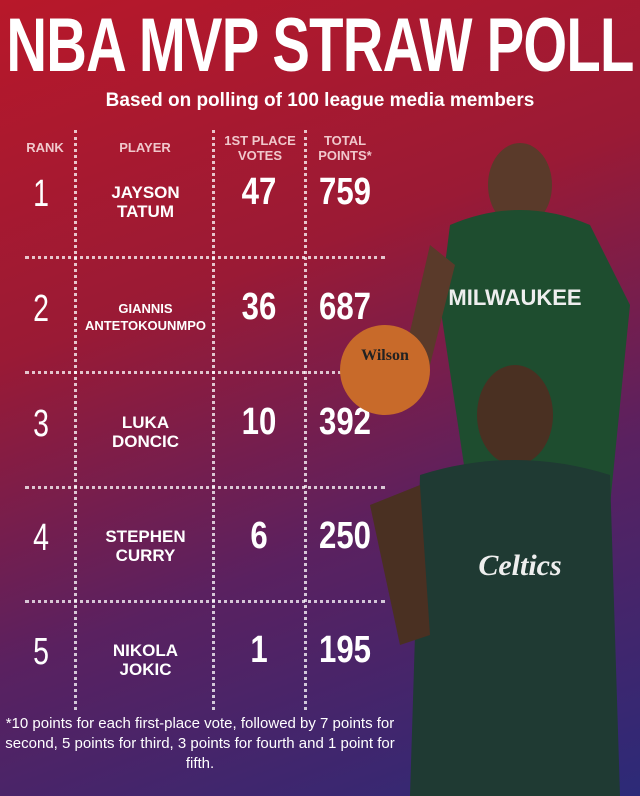 This screenshot has height=796, width=640. What do you see at coordinates (200, 202) in the screenshot?
I see `table-row: 1 JAYSON TATUM 47 759` at bounding box center [200, 202].